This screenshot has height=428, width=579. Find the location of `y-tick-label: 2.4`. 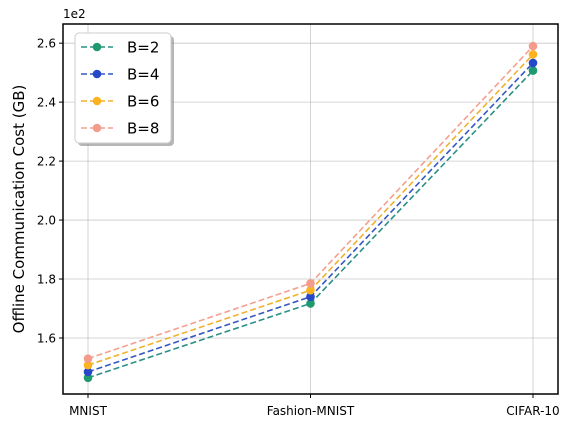

y-tick-label: 2.4 is located at coordinates (46, 103).